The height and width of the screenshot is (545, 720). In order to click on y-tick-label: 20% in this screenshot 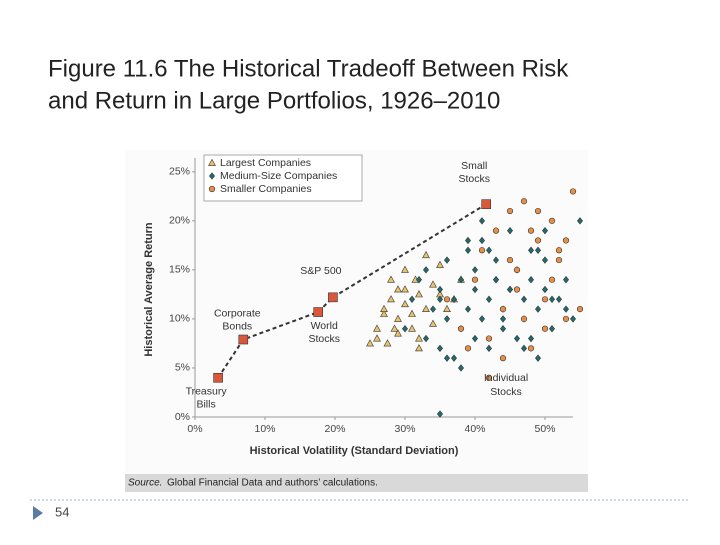, I will do `click(179, 221)`.